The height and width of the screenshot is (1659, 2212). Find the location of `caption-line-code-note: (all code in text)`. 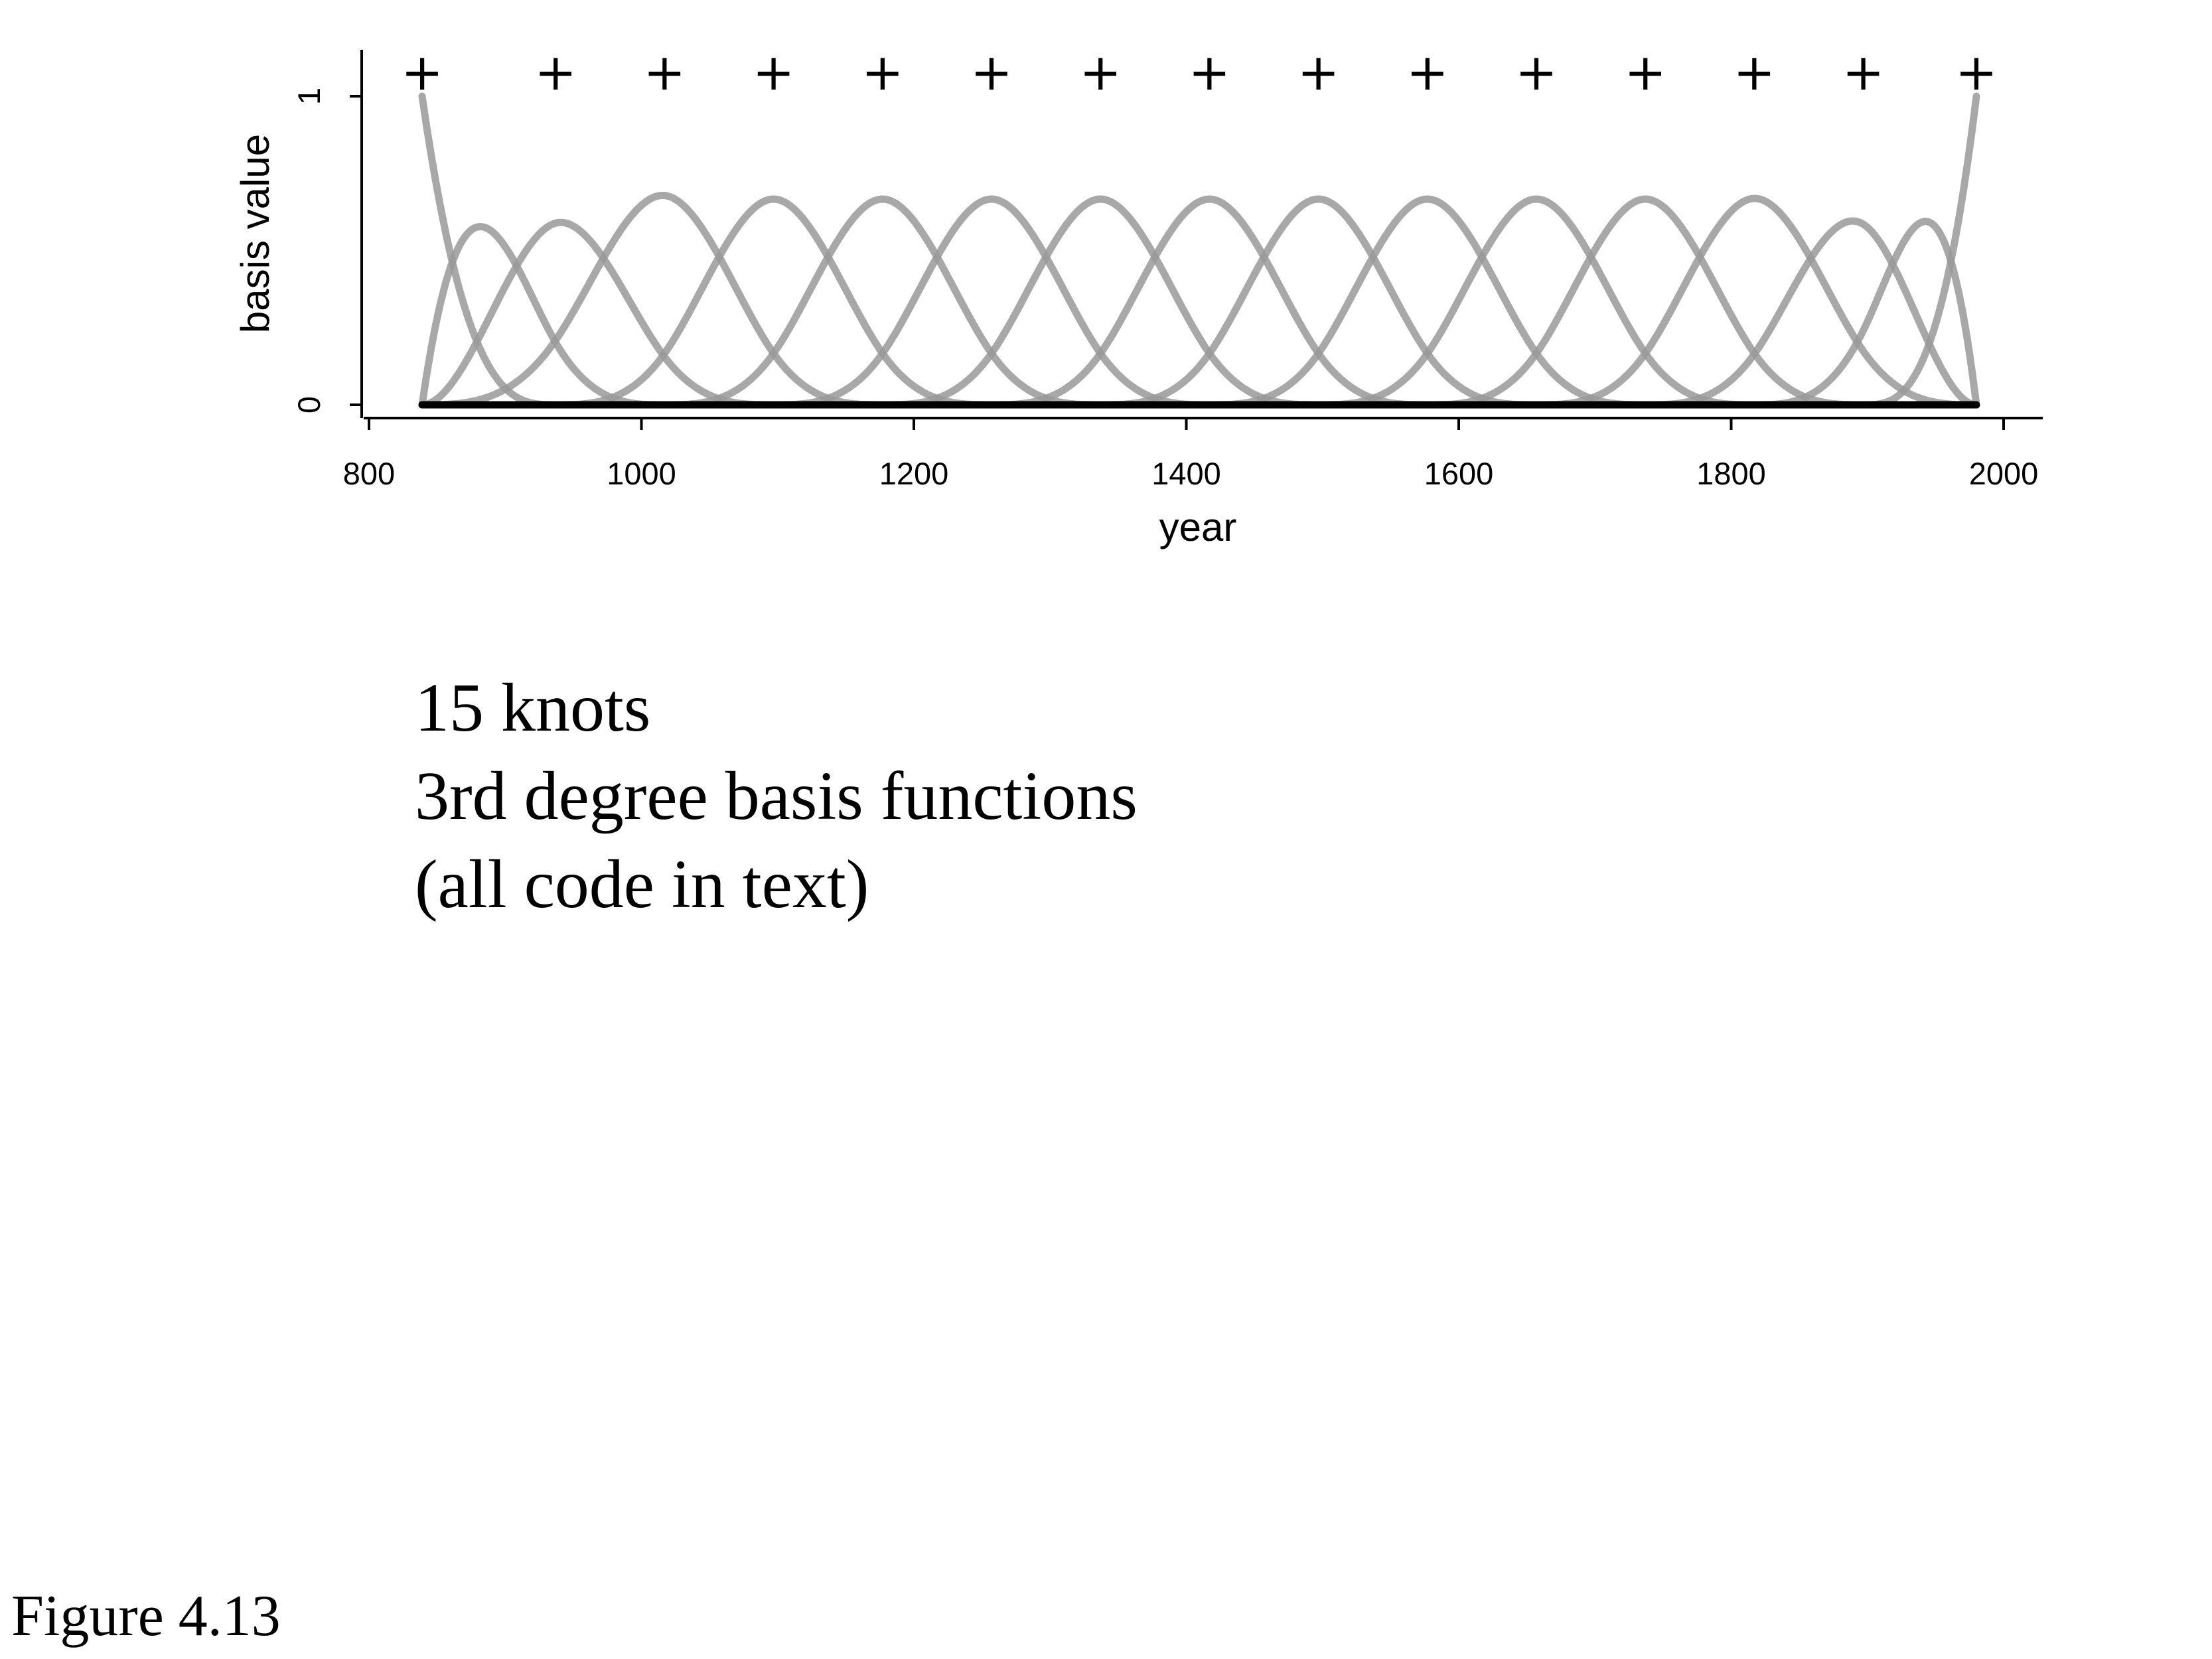

caption-line-code-note: (all code in text) is located at coordinates (642, 884).